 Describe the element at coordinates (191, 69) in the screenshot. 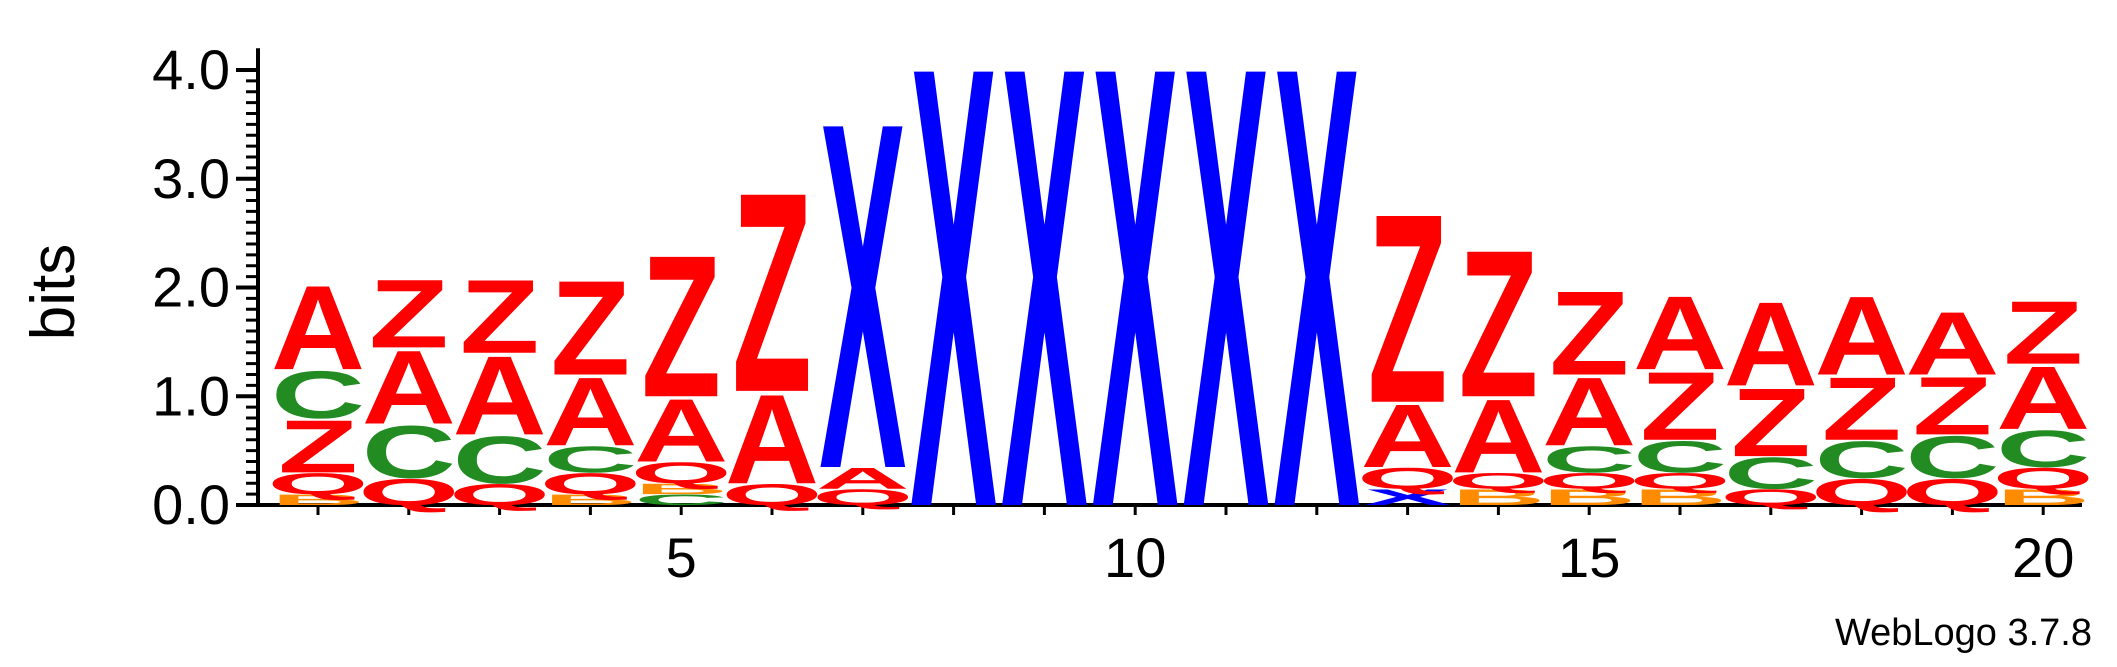

I see `y-tick-label: 4.0` at that location.